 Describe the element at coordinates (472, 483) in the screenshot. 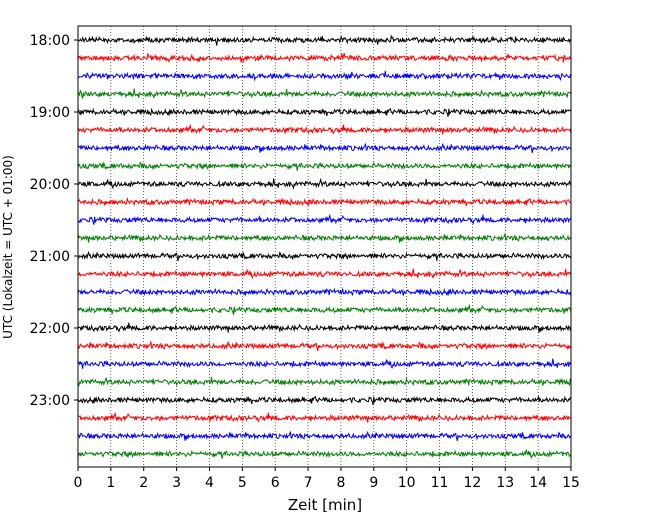

I see `x-tick-label-12: 12` at that location.